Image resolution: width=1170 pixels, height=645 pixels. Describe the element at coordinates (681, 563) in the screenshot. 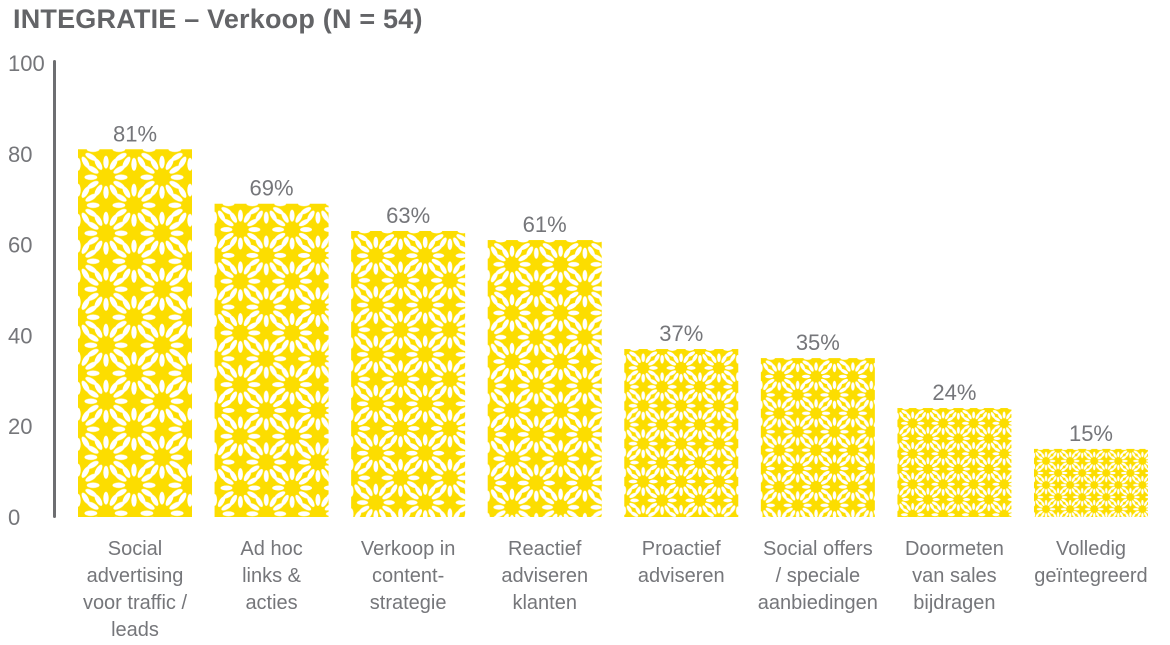

I see `category-label: Proactief adviseren` at that location.